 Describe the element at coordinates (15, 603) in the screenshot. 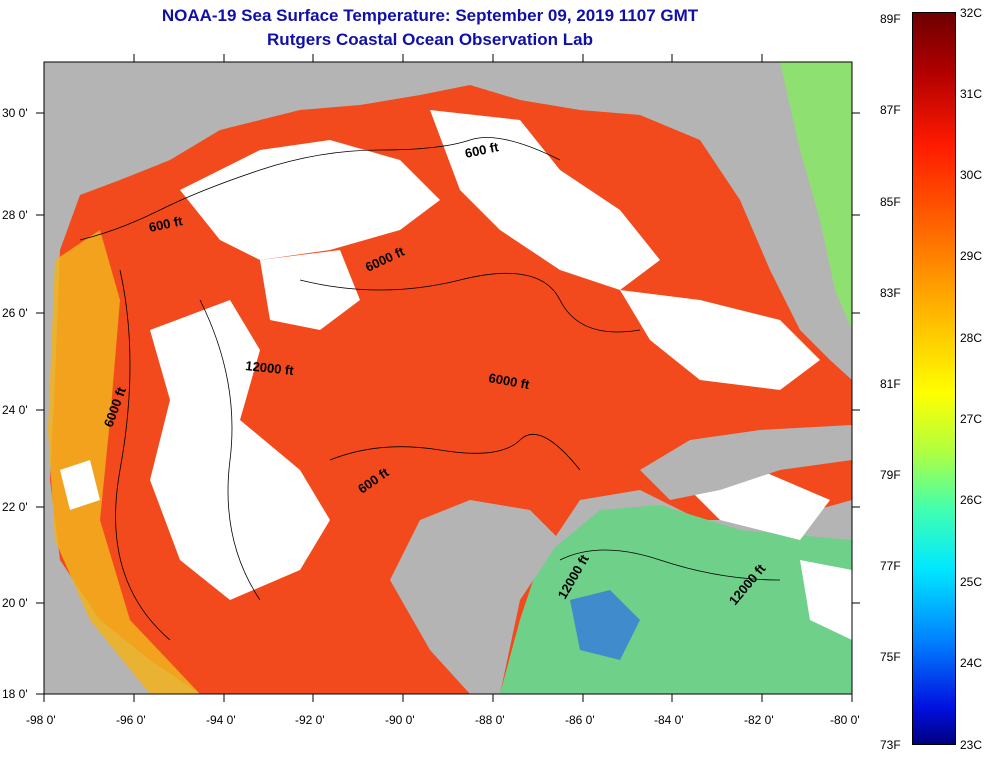

I see `lat-label: 20 0'` at that location.